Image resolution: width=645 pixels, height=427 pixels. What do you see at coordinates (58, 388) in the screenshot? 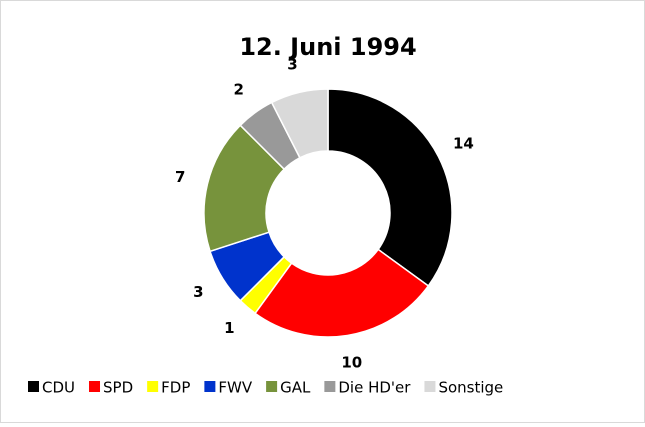
I see `legend-label: CDU` at bounding box center [58, 388].